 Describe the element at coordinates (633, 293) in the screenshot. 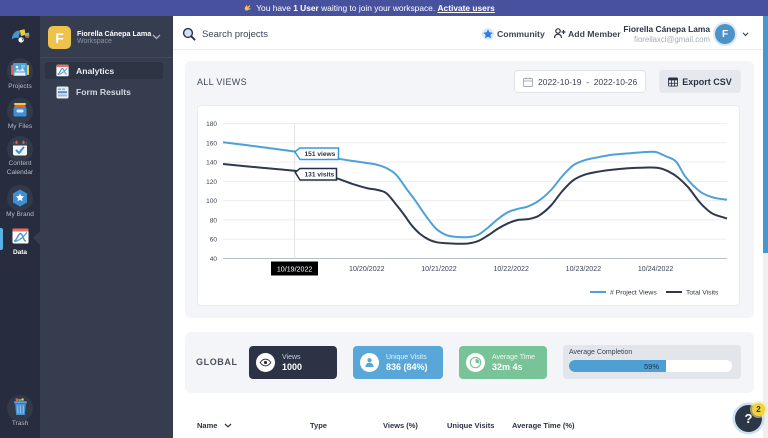

I see `svg-text: # Project Views` at that location.